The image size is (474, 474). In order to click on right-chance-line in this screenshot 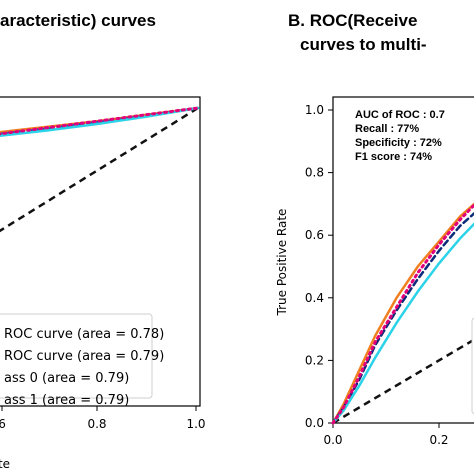, I will do `click(403, 381)`.